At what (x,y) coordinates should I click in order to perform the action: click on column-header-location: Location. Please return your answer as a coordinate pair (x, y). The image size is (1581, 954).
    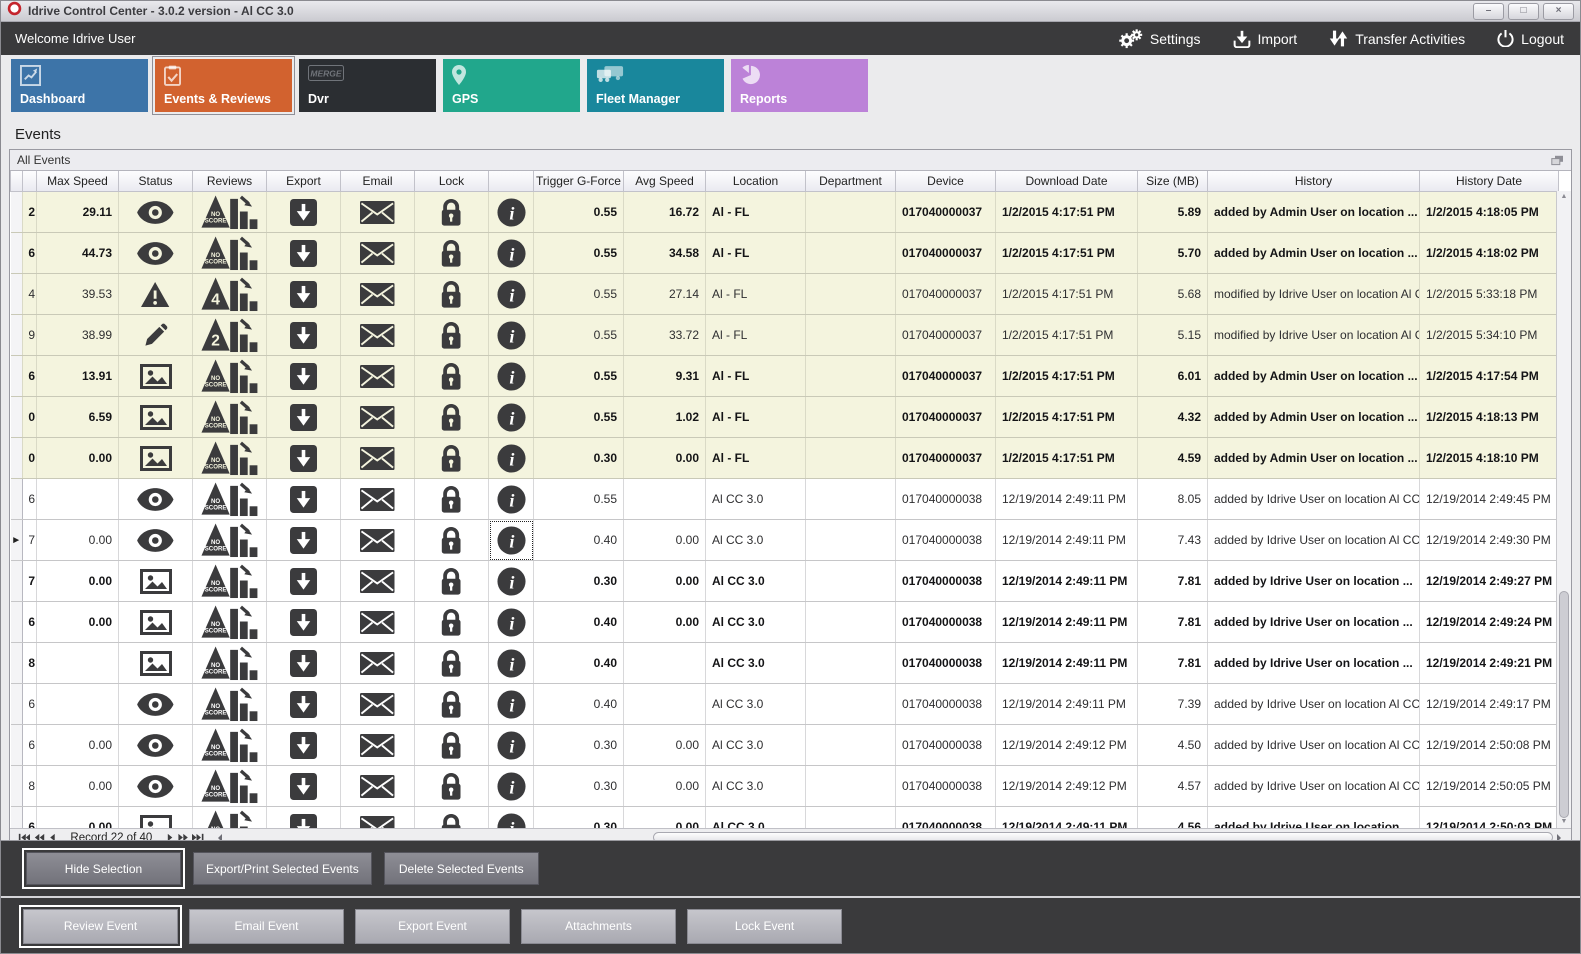
    Looking at the image, I should click on (755, 181).